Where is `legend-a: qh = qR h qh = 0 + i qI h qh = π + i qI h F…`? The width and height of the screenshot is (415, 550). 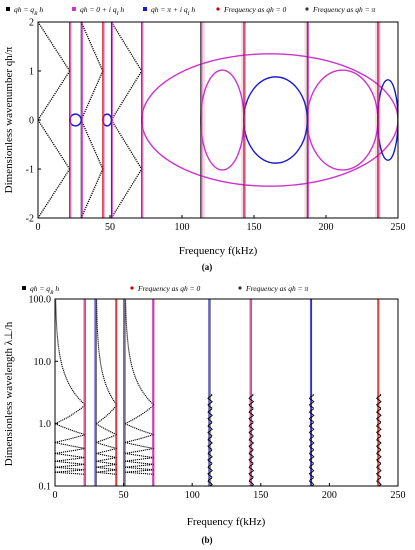 legend-a: qh = qR h qh = 0 + i qI h qh = π + i qI h F… is located at coordinates (191, 11).